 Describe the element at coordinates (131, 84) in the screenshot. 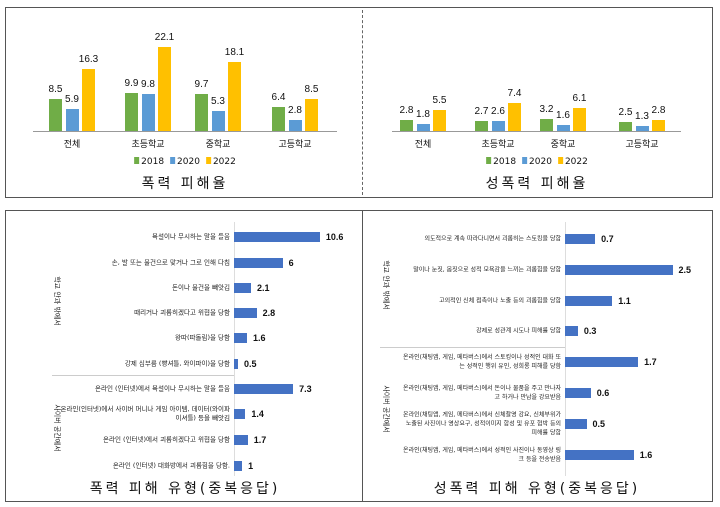

I see `data-label: 9.9` at that location.